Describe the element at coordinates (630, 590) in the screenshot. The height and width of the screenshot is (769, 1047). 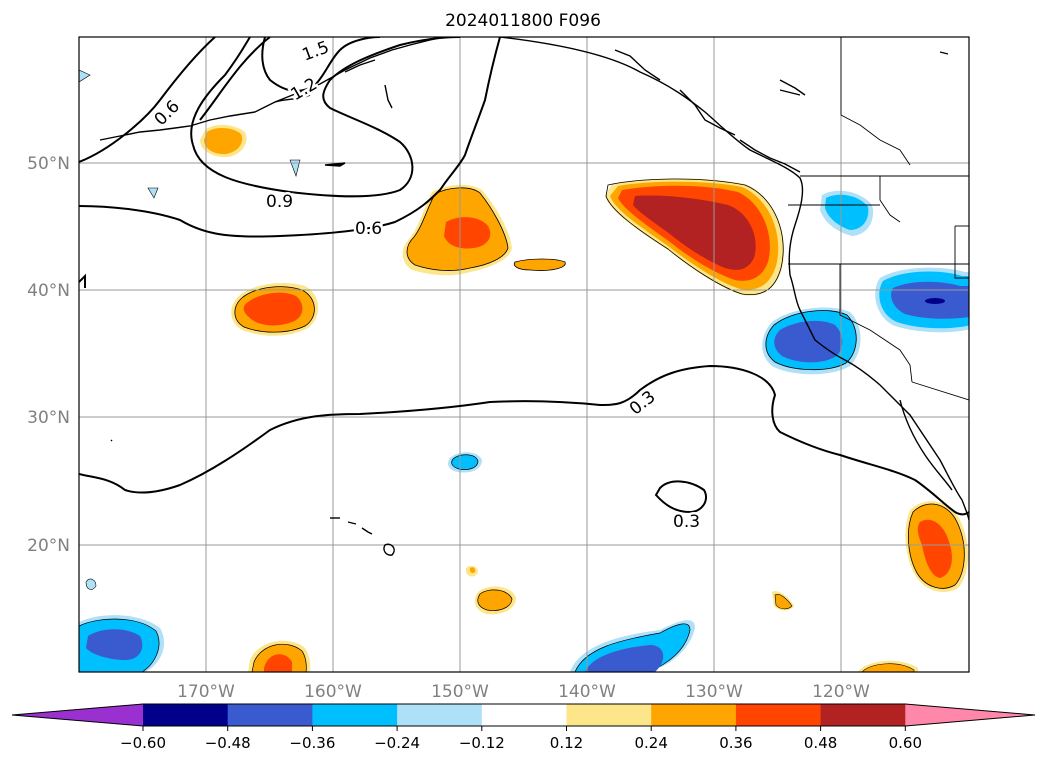
I see `anomaly-blob-south-small` at that location.